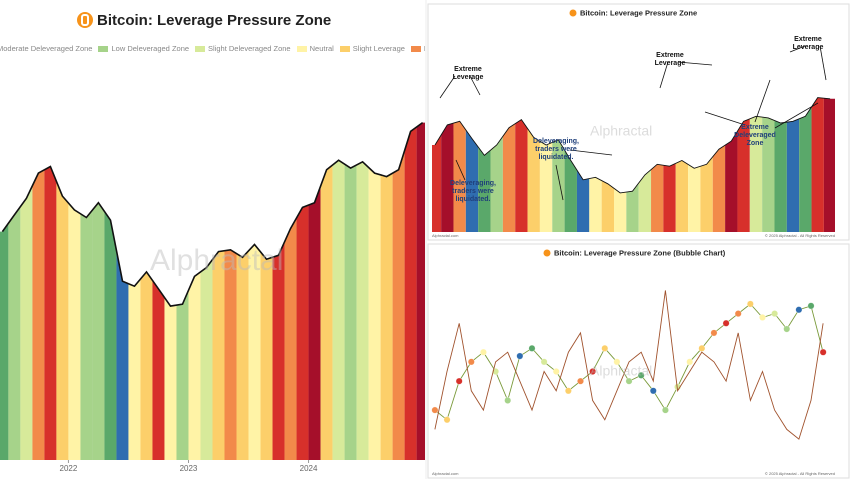  What do you see at coordinates (445, 473) in the screenshot?
I see `footer: Alphractal.com` at bounding box center [445, 473].